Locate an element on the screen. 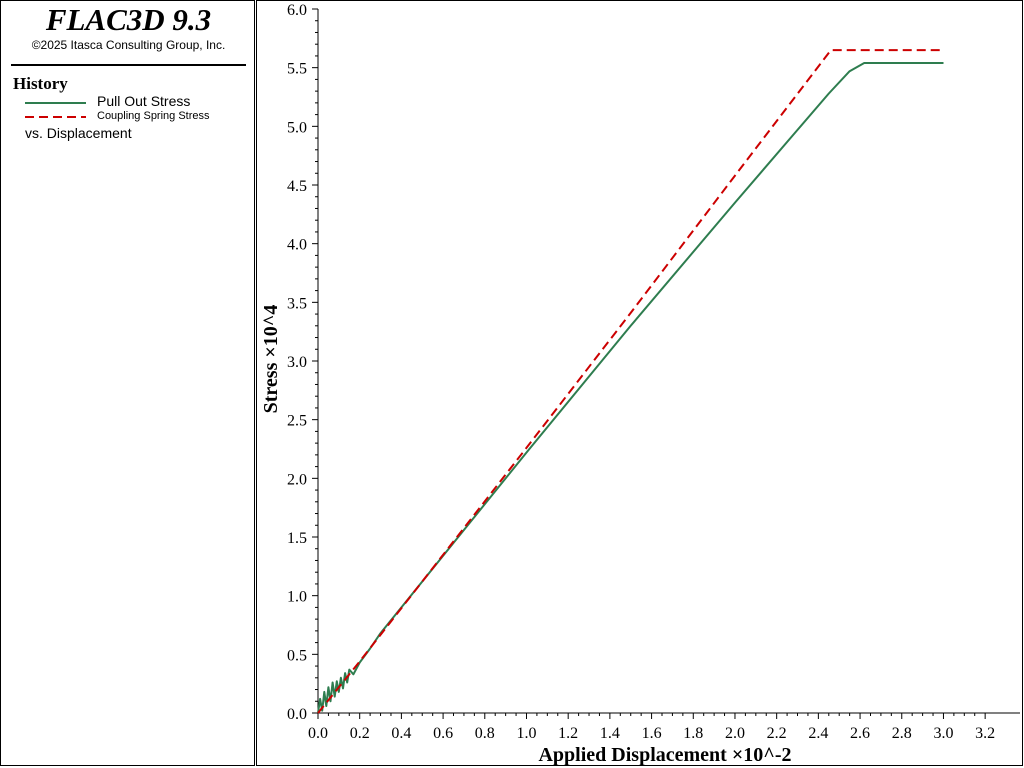 The width and height of the screenshot is (1024, 768). x-tick-label: 0.8 is located at coordinates (485, 733).